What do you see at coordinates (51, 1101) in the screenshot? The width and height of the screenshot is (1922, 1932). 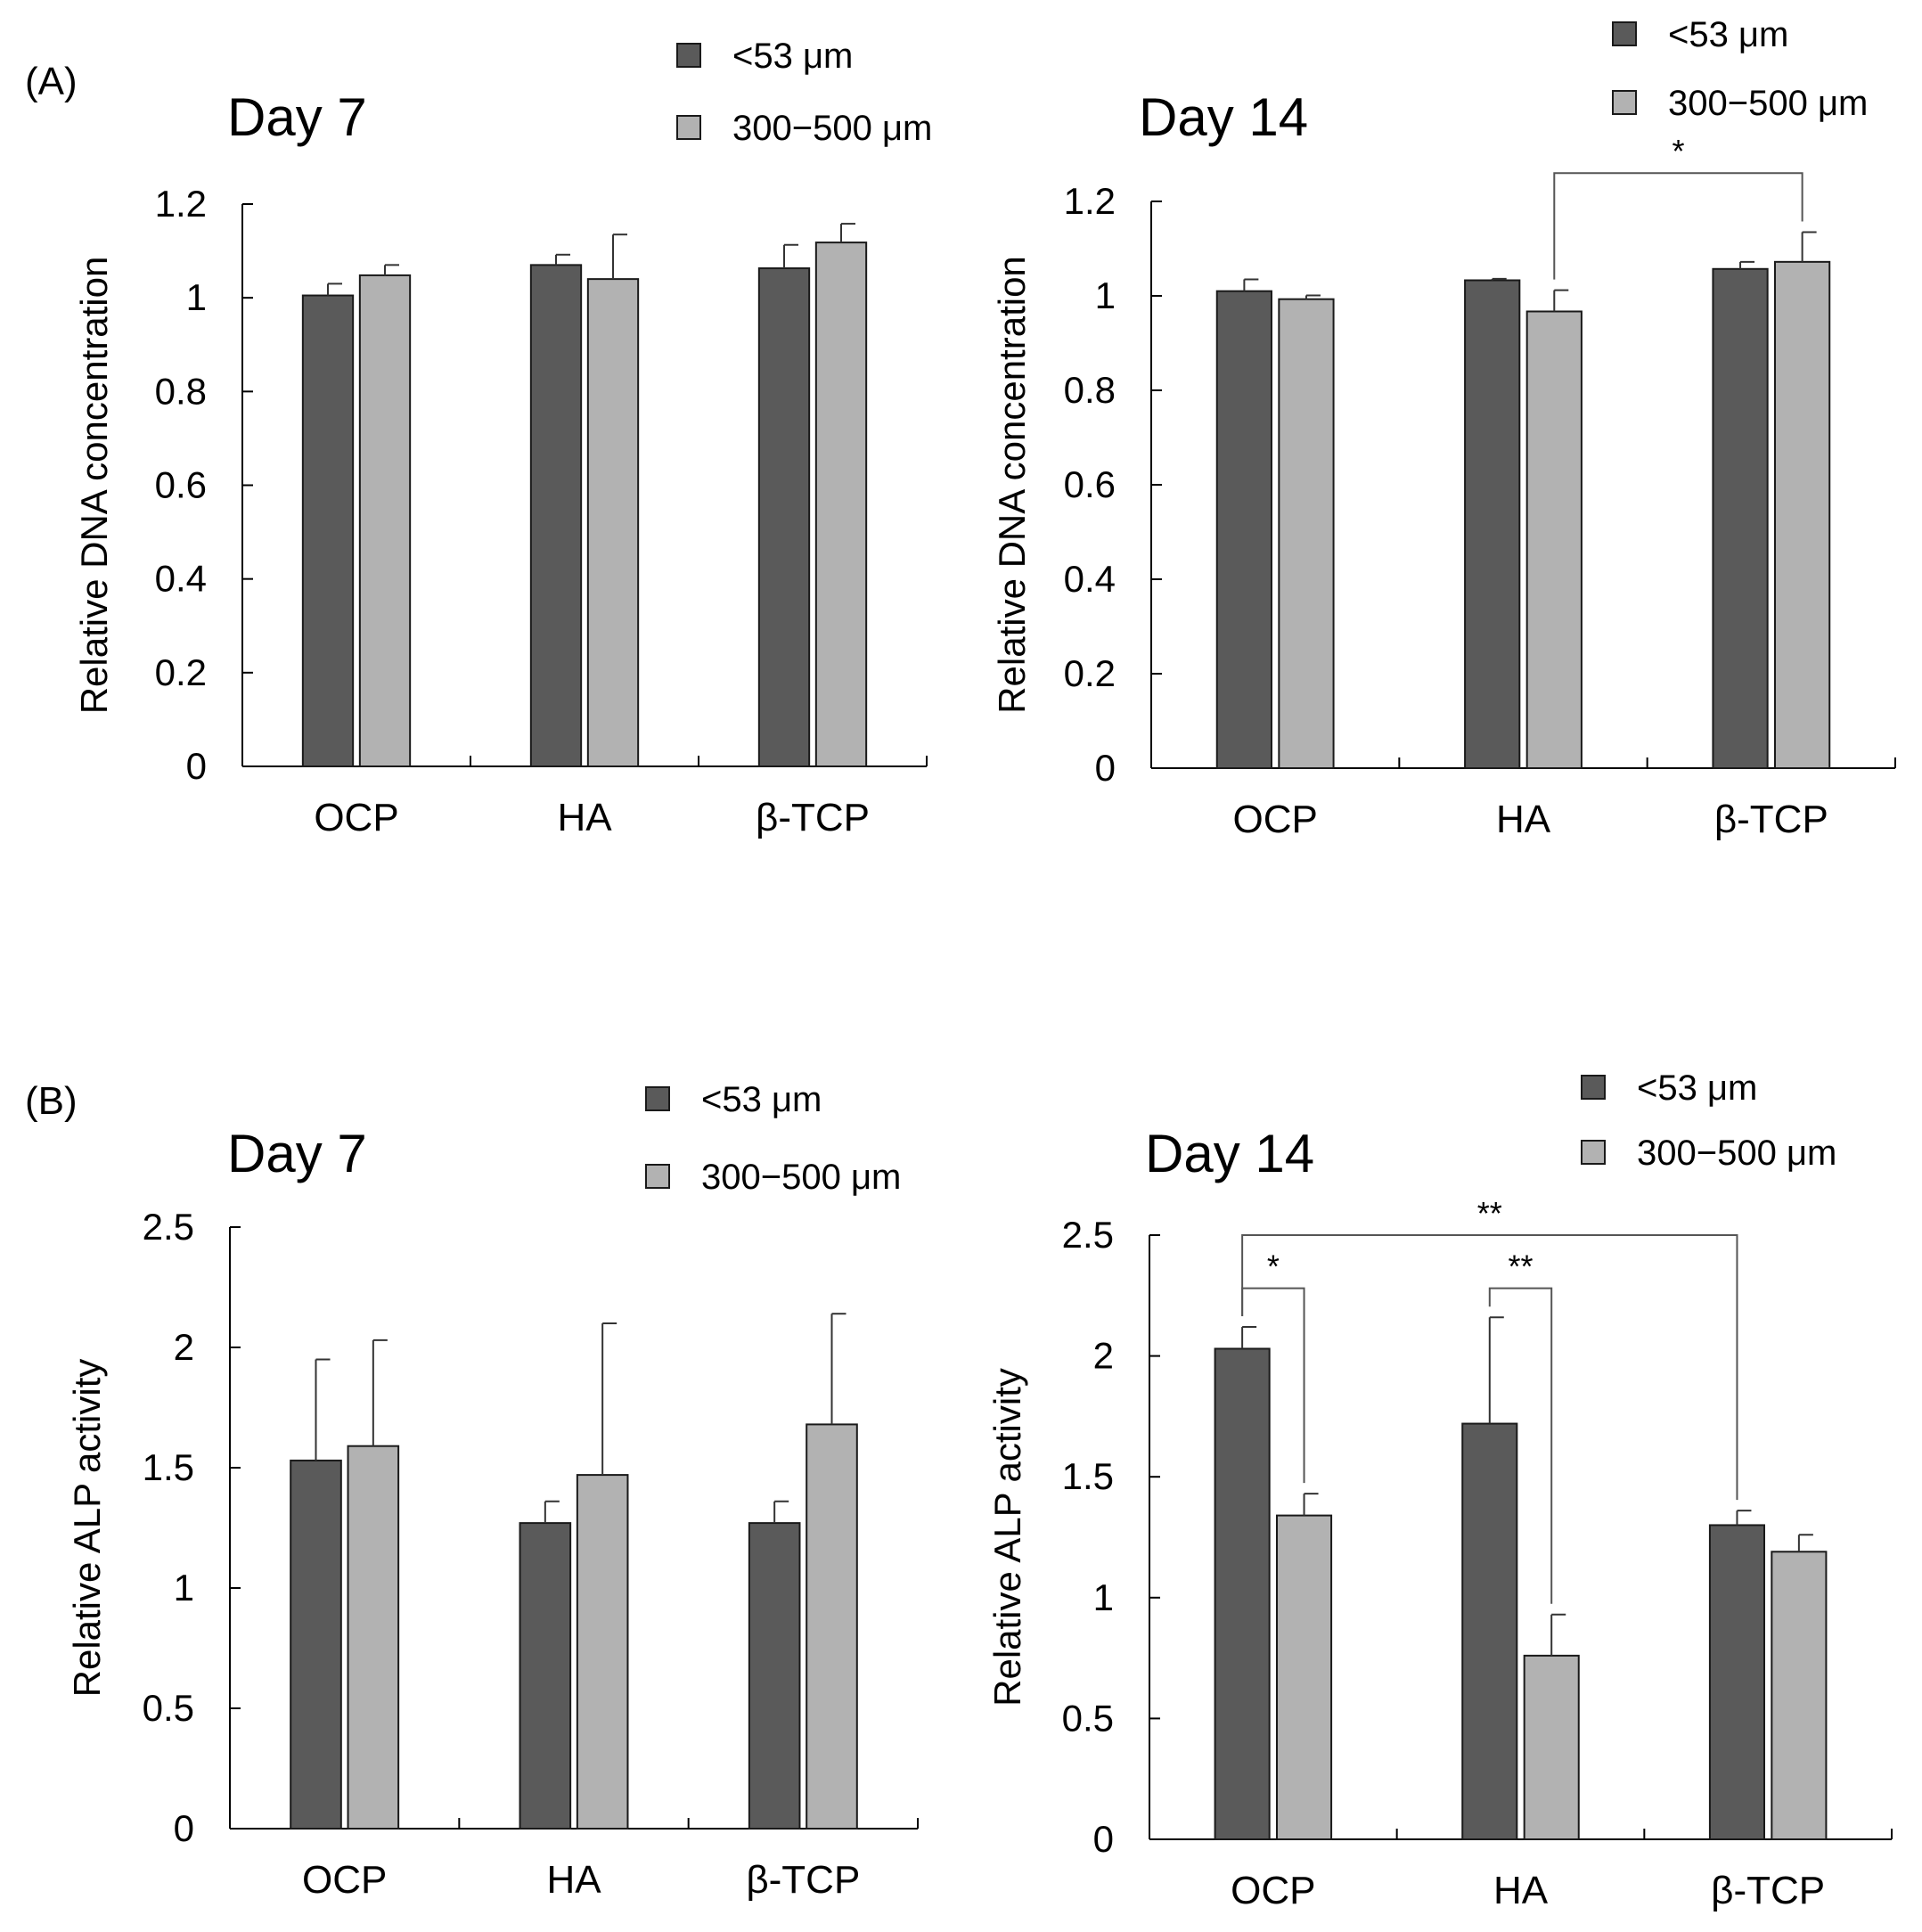 I see `panel-label-b: (B)` at bounding box center [51, 1101].